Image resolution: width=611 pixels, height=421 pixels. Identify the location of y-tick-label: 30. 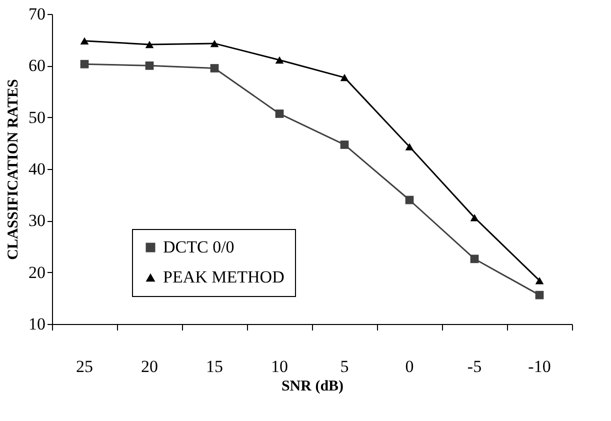
(37, 220).